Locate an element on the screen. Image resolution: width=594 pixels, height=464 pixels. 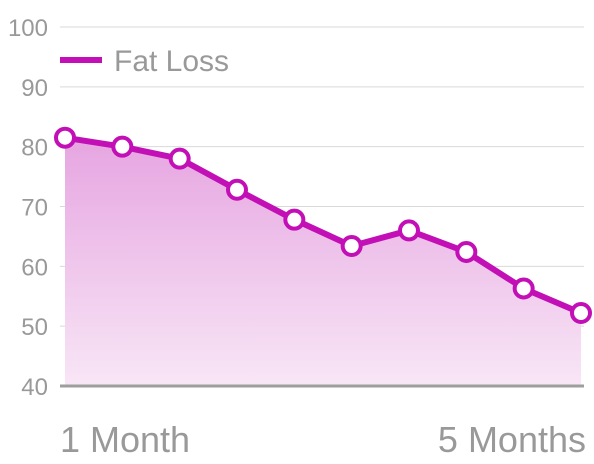
y-tick-label-100: 100 is located at coordinates (28, 28).